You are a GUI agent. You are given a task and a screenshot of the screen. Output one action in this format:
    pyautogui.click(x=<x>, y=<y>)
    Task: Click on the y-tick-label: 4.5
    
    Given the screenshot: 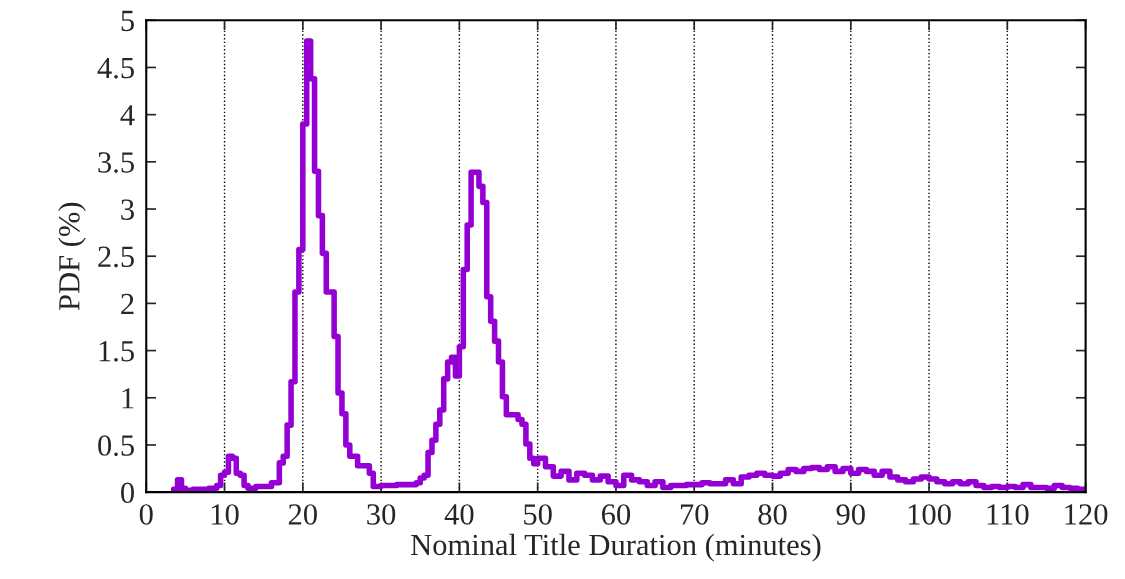 What is the action you would take?
    pyautogui.click(x=115, y=68)
    